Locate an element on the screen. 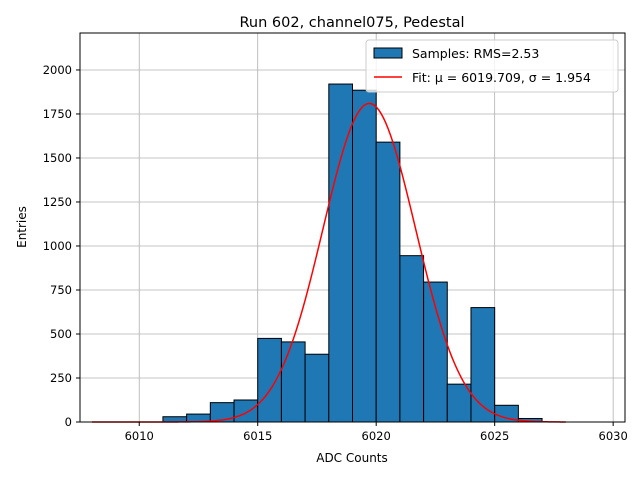  y-axis-ticks: 0 250 500 750 1000 1250 1500 1750 2000 is located at coordinates (61, 246).